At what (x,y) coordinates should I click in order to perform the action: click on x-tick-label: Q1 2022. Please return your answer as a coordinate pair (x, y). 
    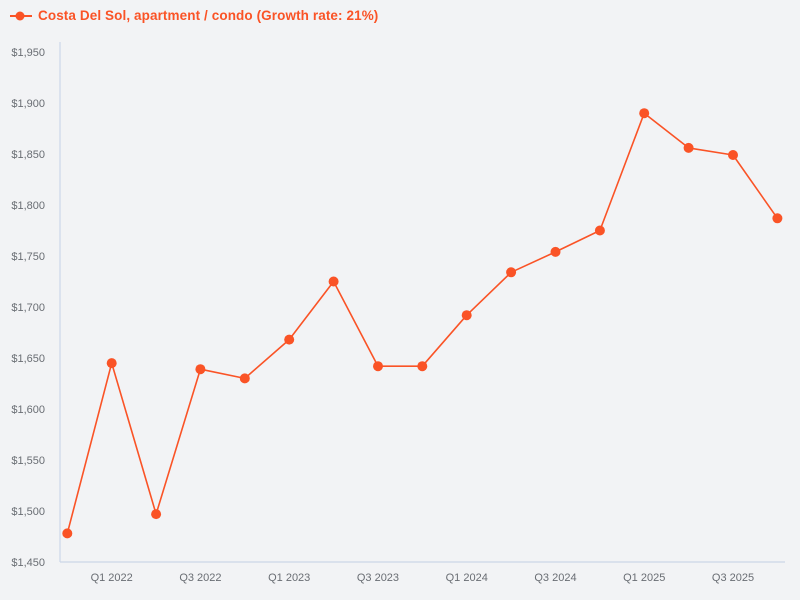
    Looking at the image, I should click on (112, 578).